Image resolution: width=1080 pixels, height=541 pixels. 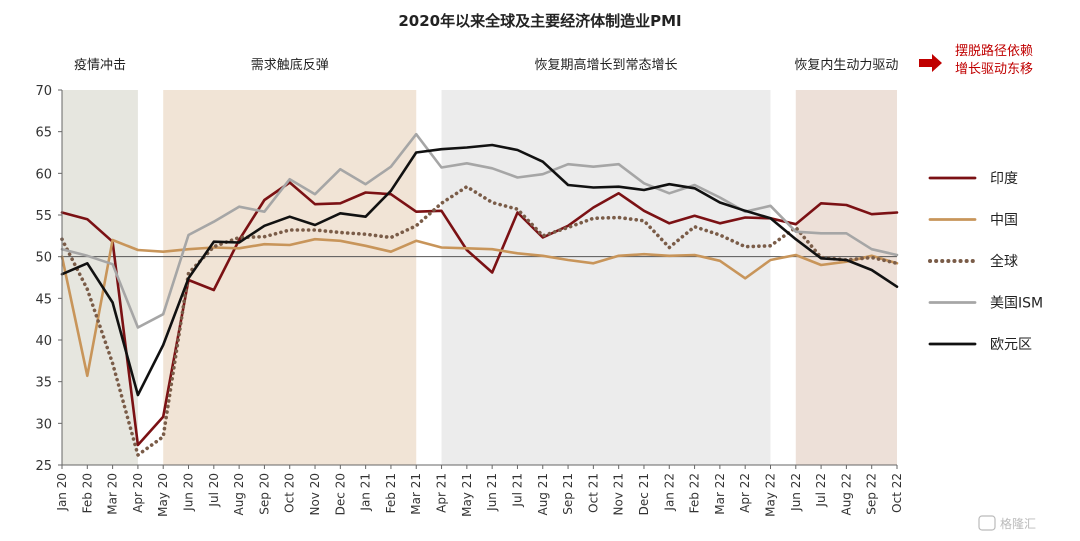 What do you see at coordinates (113, 494) in the screenshot?
I see `x-tick-label: Mar 20` at bounding box center [113, 494].